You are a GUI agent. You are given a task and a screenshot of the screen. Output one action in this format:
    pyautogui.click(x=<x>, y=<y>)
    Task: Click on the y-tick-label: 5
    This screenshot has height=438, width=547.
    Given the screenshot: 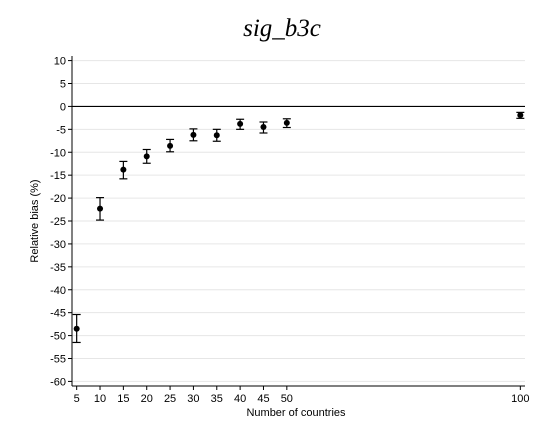 What is the action you would take?
    pyautogui.click(x=63, y=85)
    